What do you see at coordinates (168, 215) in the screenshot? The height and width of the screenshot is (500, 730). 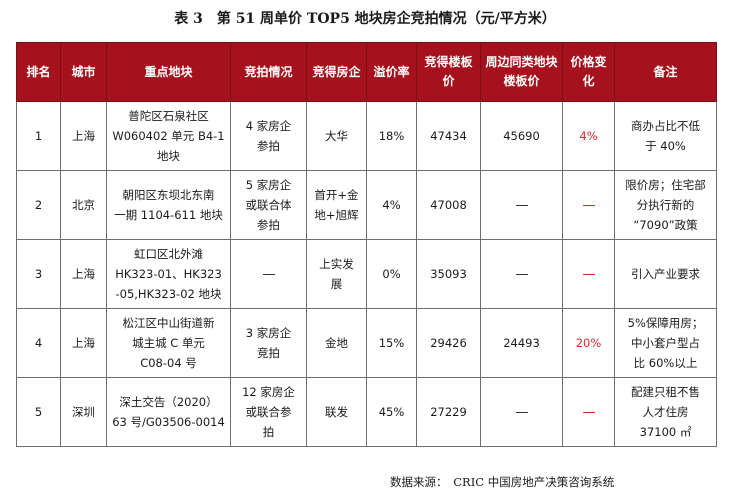 I see `plot-line: 一期 1104-611 地块` at bounding box center [168, 215].